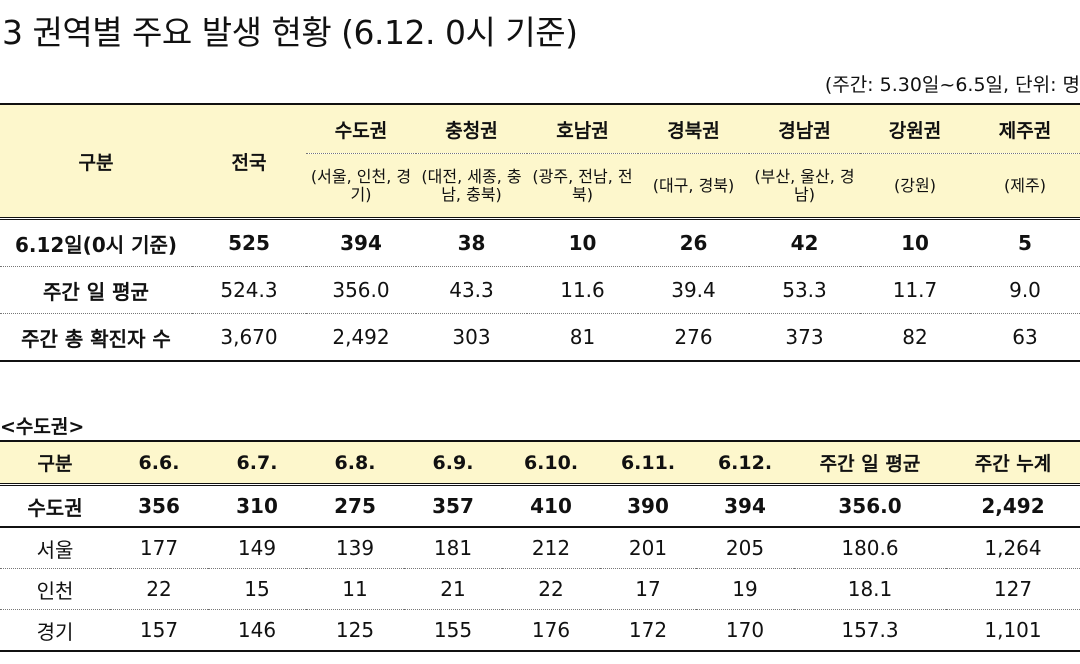  I want to click on cell: 127, so click(1013, 589).